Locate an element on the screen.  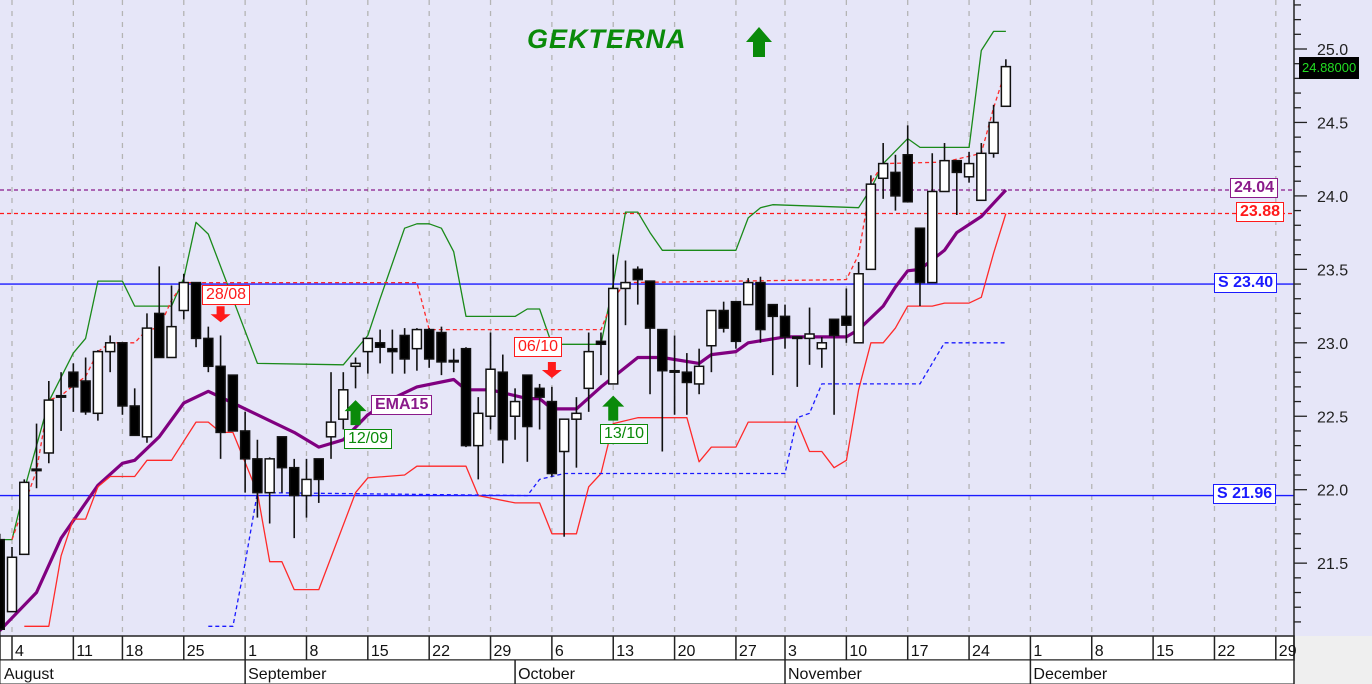
y-tick-label: 25.0 is located at coordinates (1332, 50).